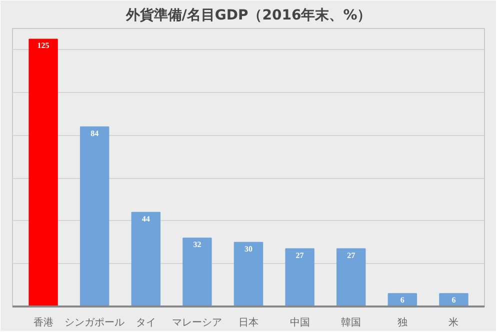 The width and height of the screenshot is (500, 335). Describe the element at coordinates (197, 245) in the screenshot. I see `data-label: 32` at that location.